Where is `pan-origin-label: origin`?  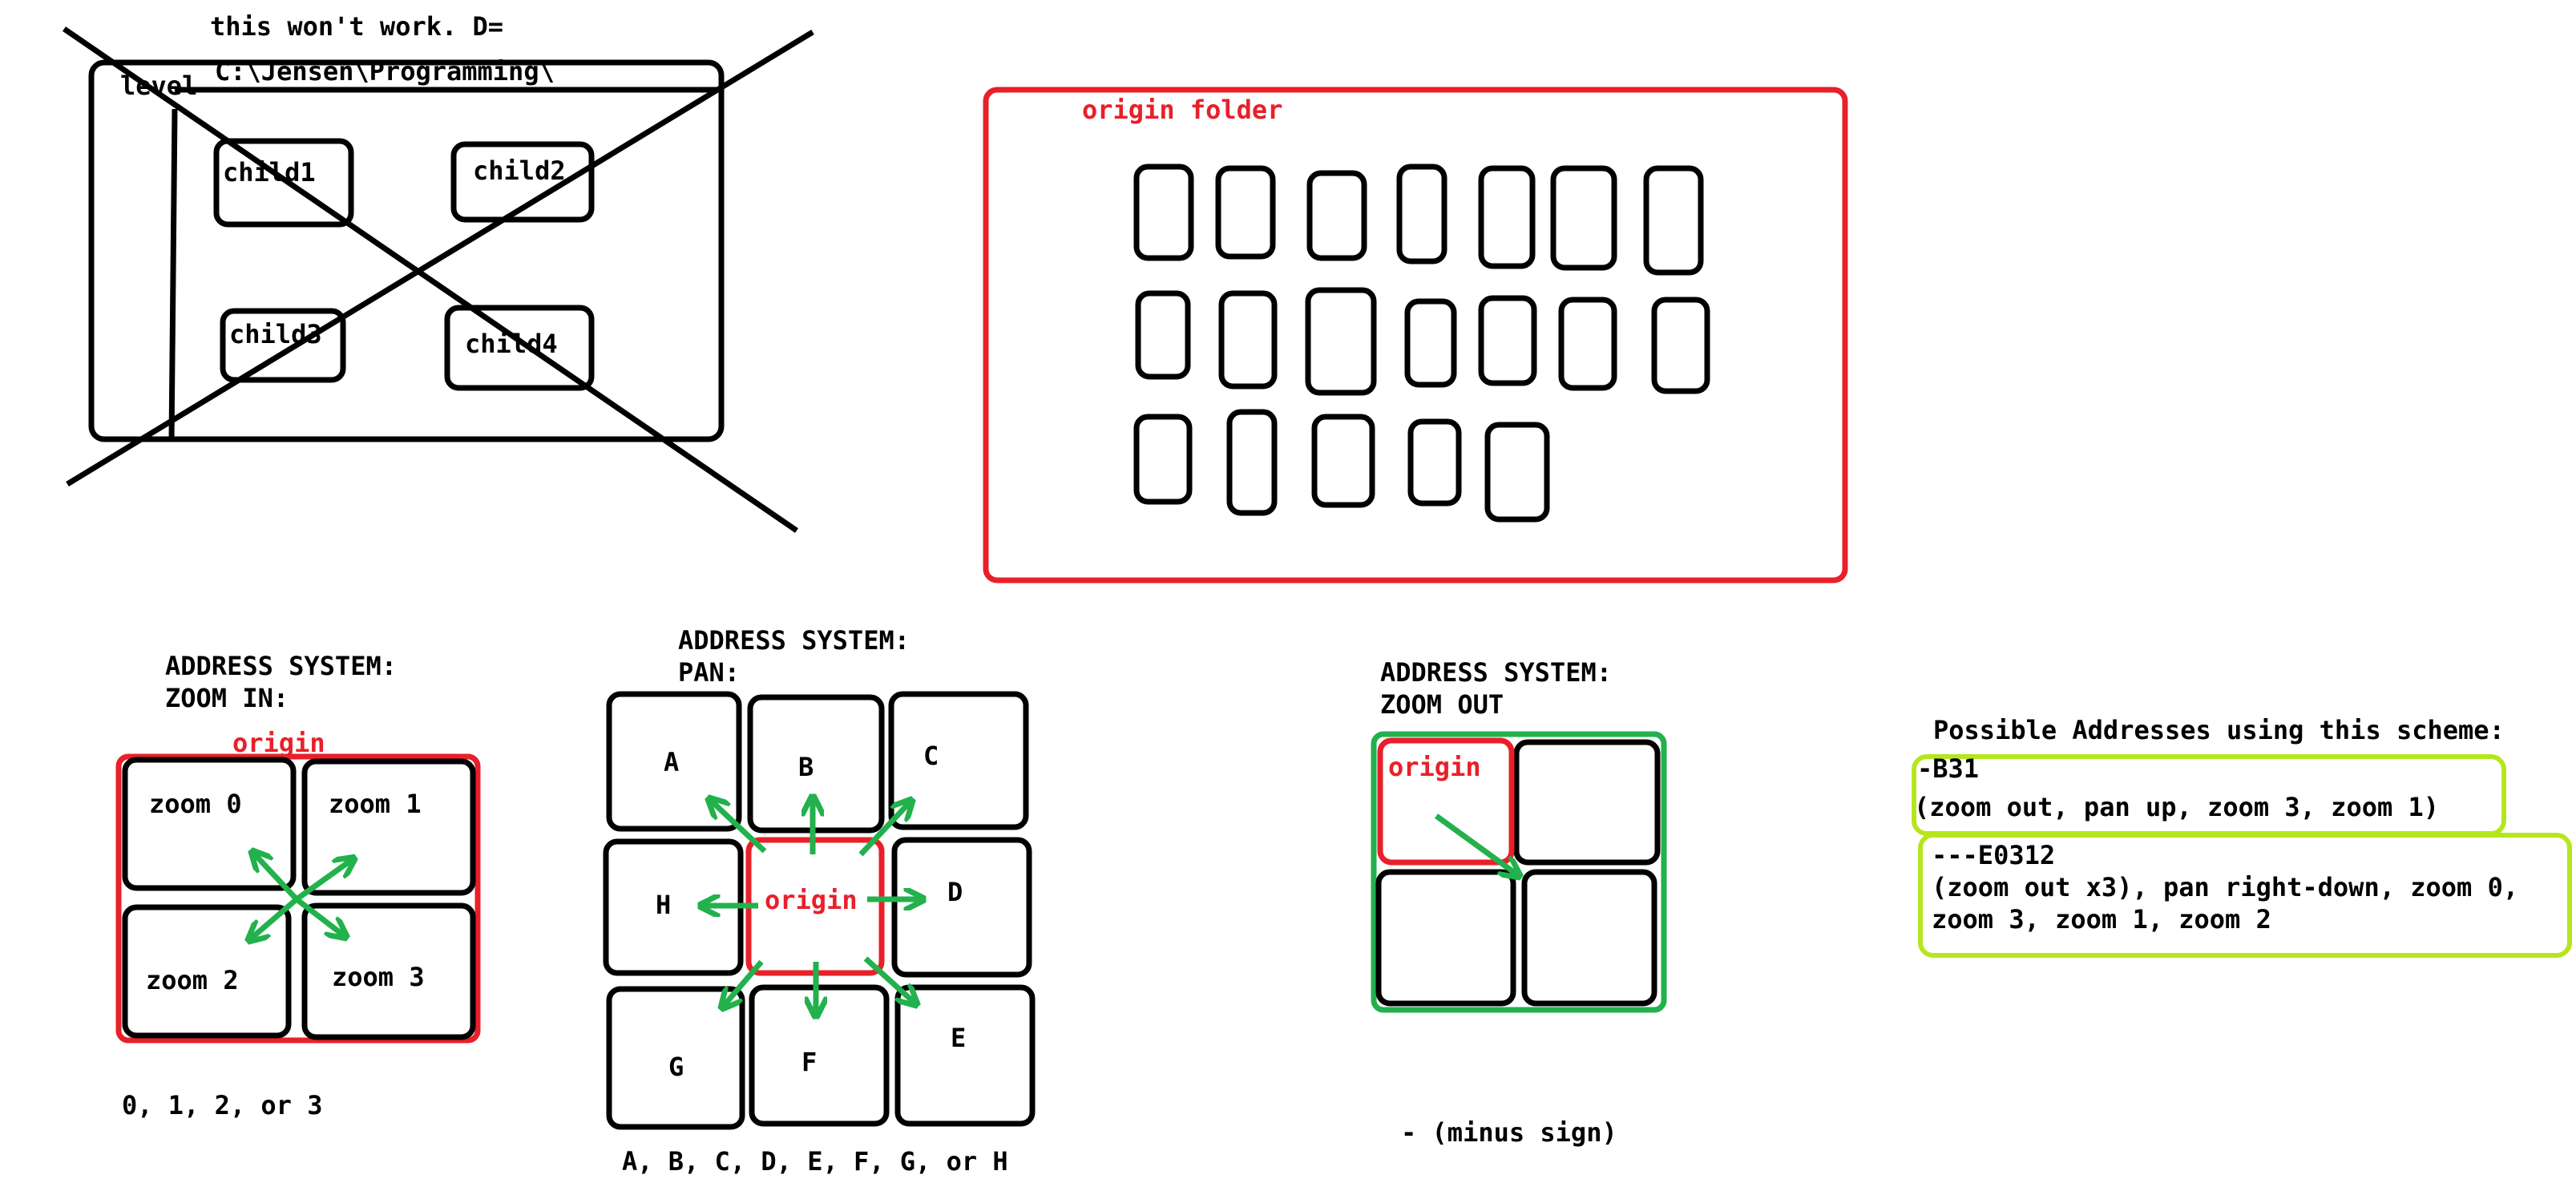
pan-origin-label: origin is located at coordinates (812, 900).